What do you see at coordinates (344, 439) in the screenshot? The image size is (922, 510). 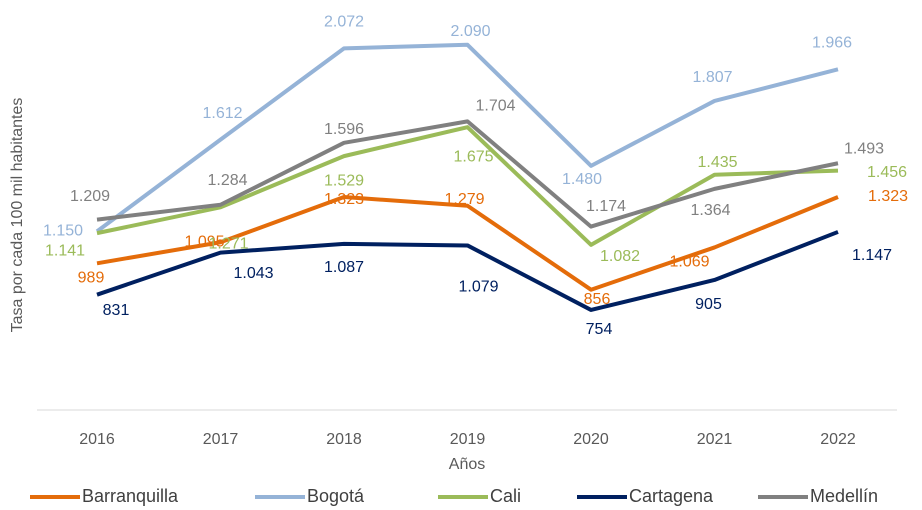 I see `x-tick-label: 2018` at bounding box center [344, 439].